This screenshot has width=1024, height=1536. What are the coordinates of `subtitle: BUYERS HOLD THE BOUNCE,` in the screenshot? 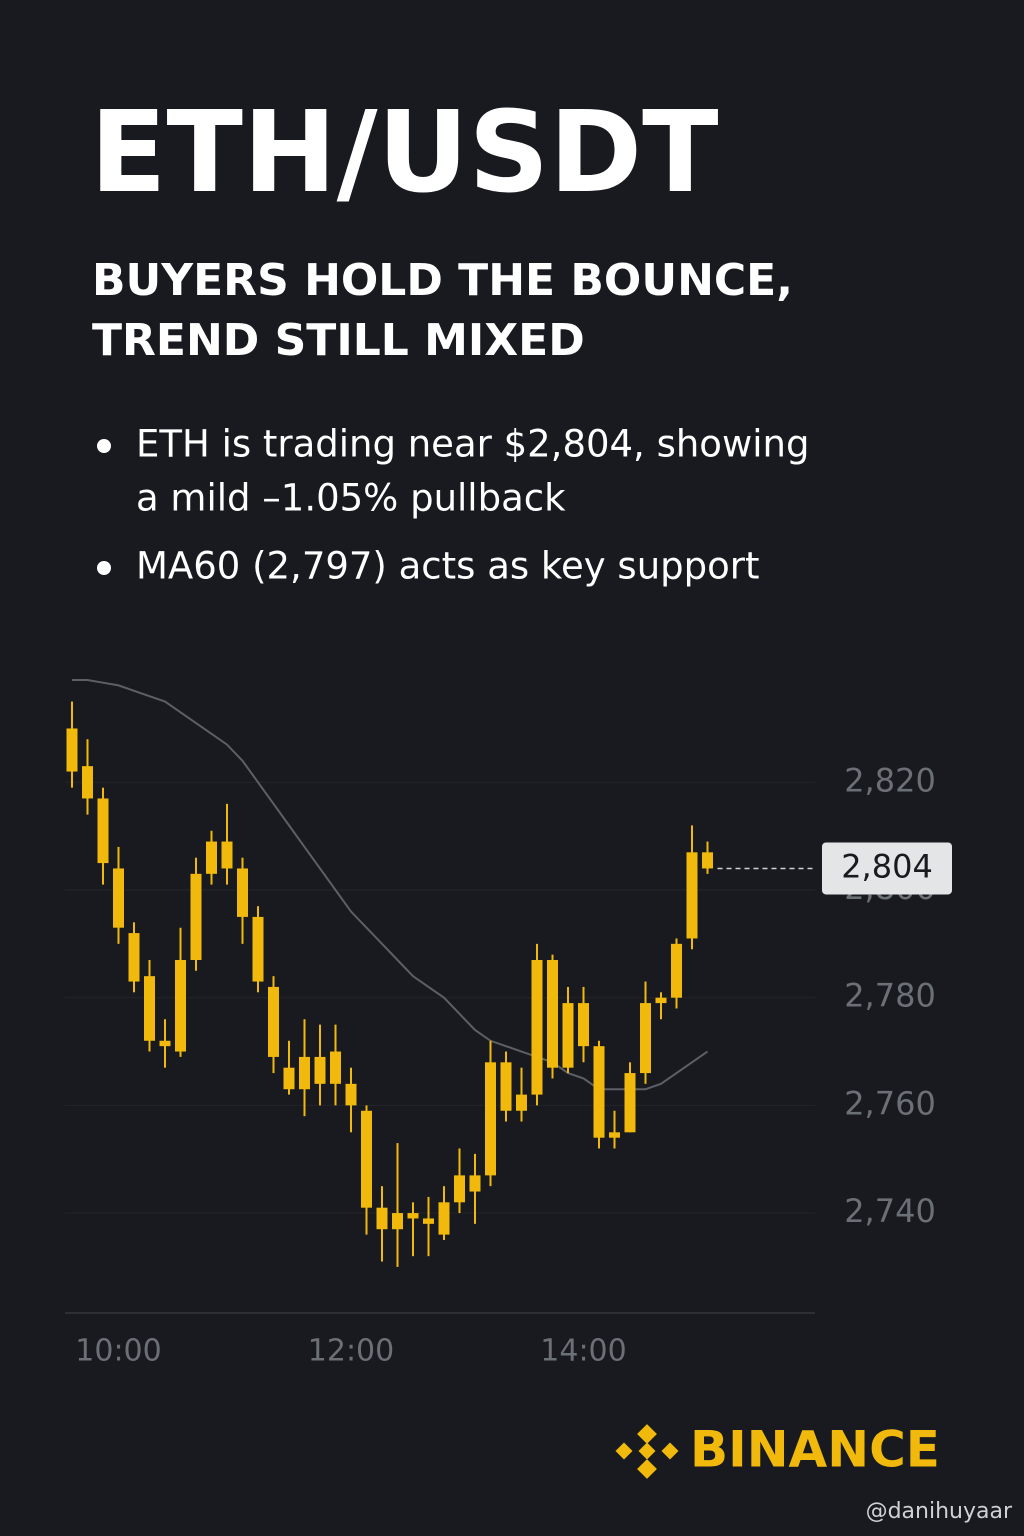 It's located at (442, 280).